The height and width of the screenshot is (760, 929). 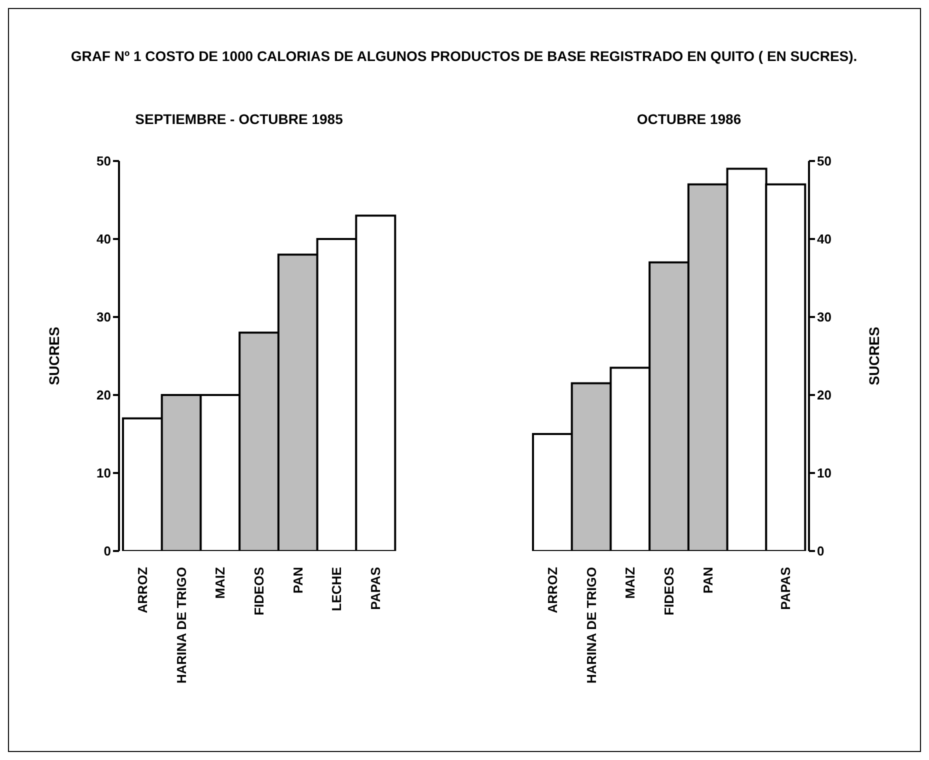 What do you see at coordinates (336, 589) in the screenshot?
I see `x-tick-label: LECHE` at bounding box center [336, 589].